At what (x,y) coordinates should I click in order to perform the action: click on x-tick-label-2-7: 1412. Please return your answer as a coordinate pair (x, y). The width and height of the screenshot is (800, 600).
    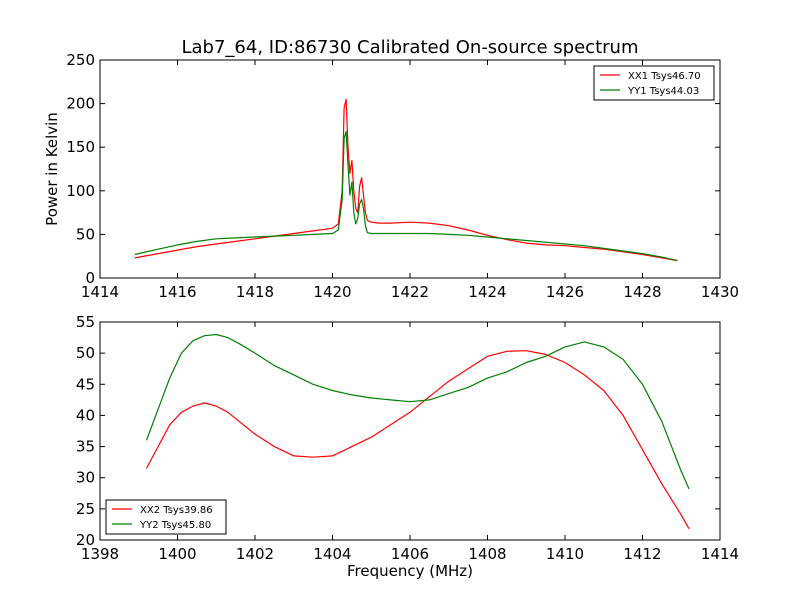
    Looking at the image, I should click on (642, 554).